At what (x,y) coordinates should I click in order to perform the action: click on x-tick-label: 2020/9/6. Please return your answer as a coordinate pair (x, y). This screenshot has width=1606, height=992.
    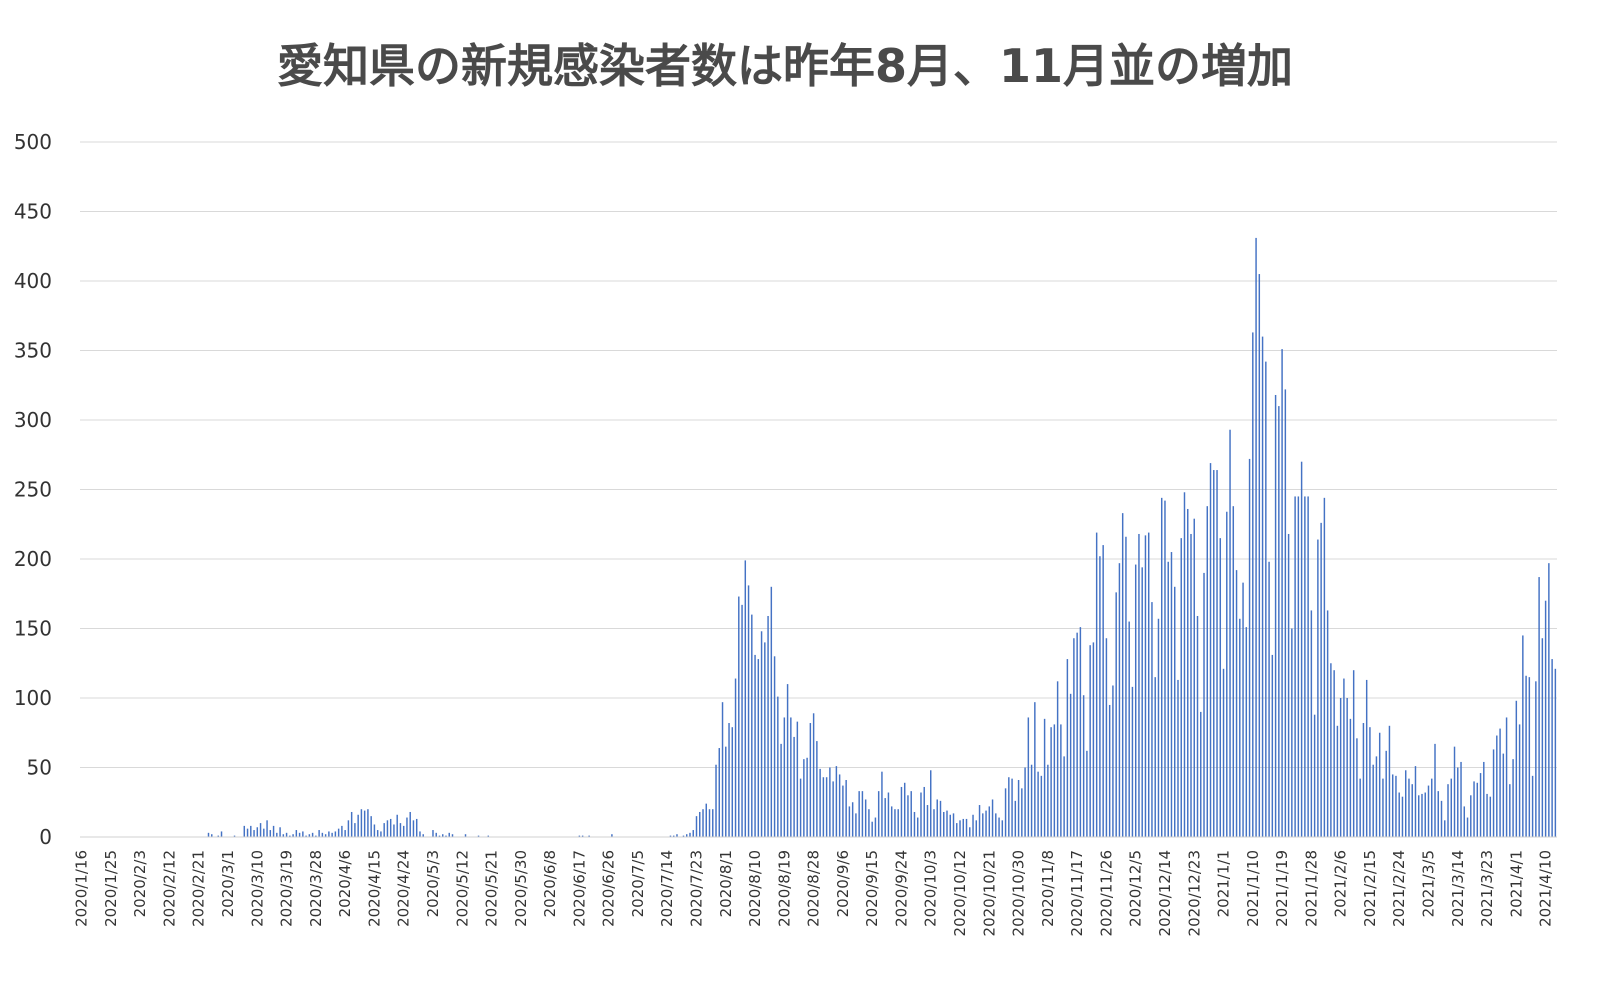
    Looking at the image, I should click on (843, 883).